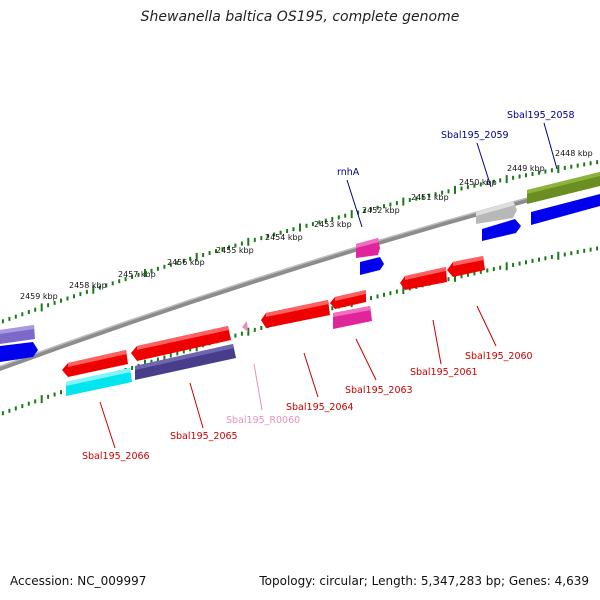  Describe the element at coordinates (366, 359) in the screenshot. I see `leader-sbal195-2063` at that location.